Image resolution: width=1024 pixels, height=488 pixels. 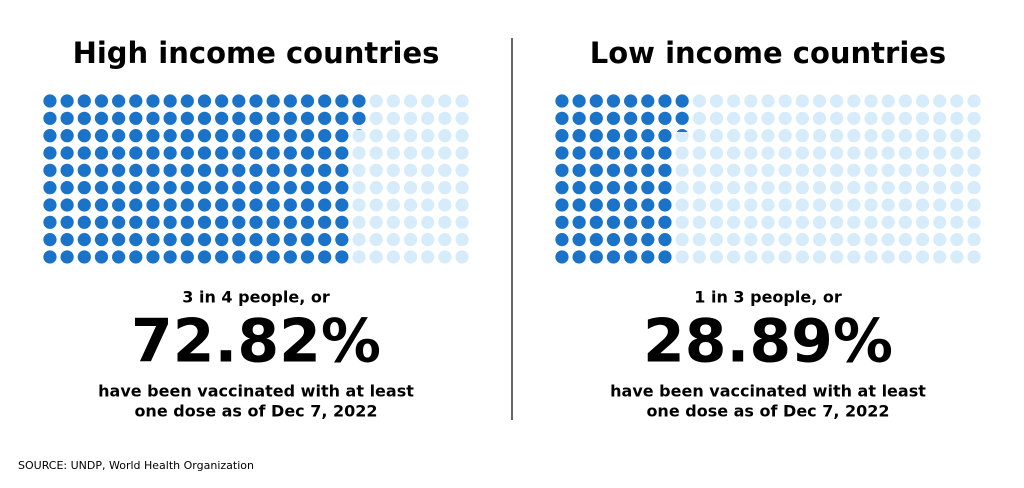 What do you see at coordinates (256, 391) in the screenshot?
I see `note: have been vaccinated with at least` at bounding box center [256, 391].